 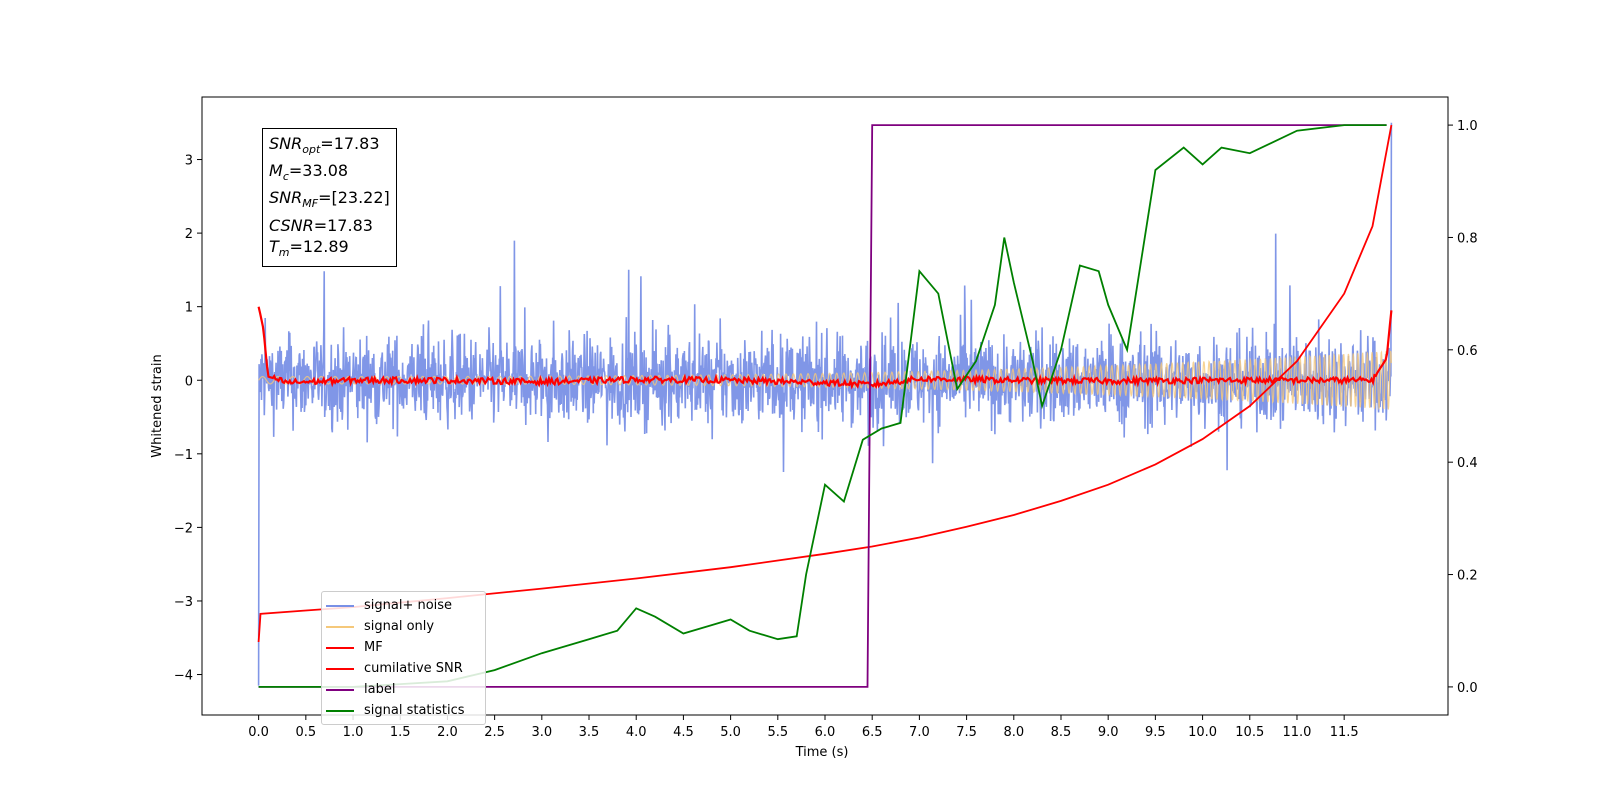 I want to click on x-tick-label: 7.5, so click(x=966, y=732).